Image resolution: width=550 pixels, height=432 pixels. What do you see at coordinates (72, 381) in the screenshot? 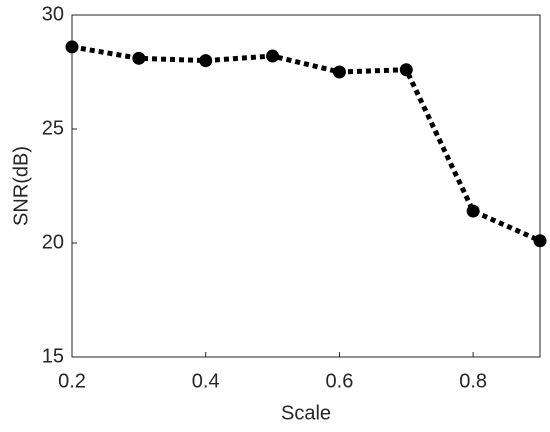
I see `x-tick-label: 0.2` at bounding box center [72, 381].